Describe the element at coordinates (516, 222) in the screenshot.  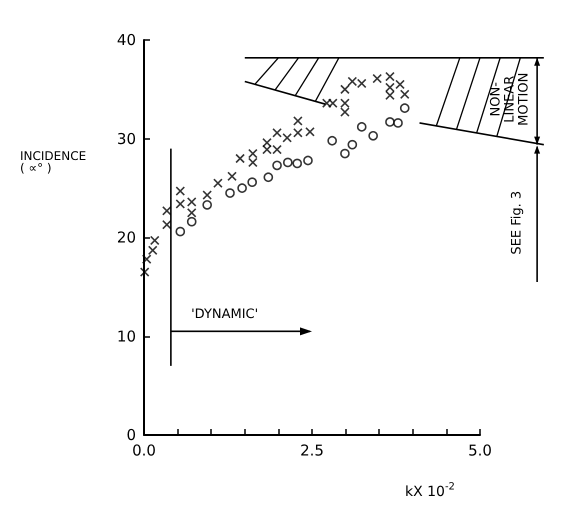
I see `text: SEE Fig. 3` at that location.